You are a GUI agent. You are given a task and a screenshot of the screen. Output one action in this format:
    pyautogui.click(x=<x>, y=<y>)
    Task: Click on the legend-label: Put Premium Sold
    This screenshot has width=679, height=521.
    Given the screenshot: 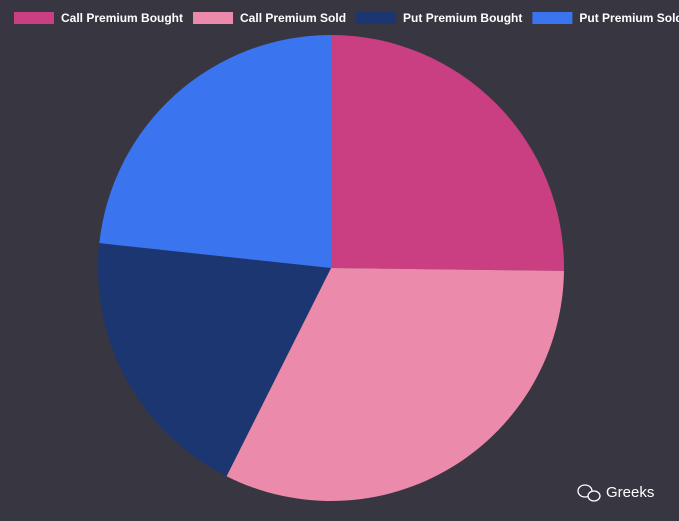 What is the action you would take?
    pyautogui.click(x=629, y=18)
    